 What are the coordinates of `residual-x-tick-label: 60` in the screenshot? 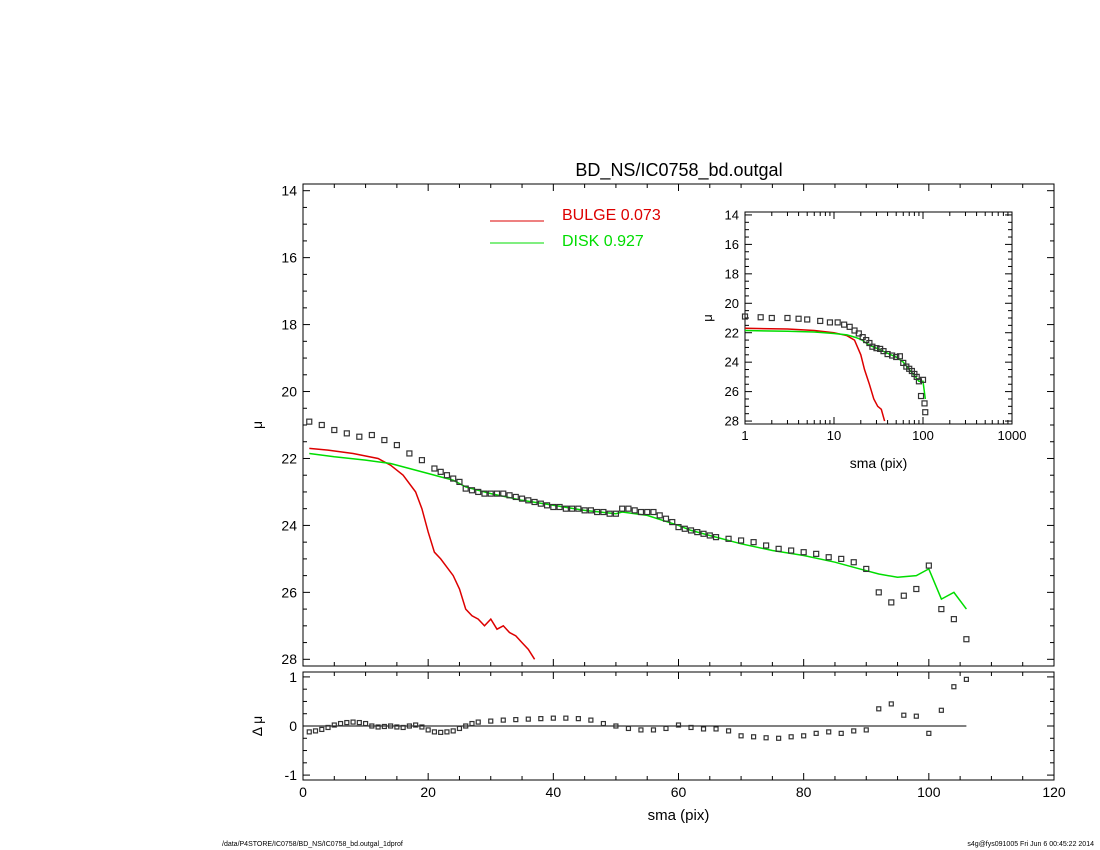 It's located at (679, 792).